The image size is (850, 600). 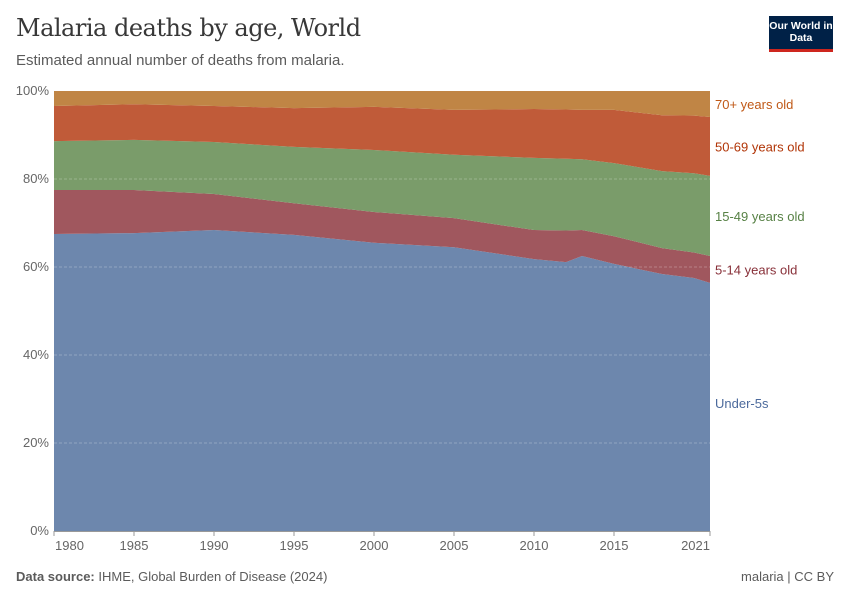 What do you see at coordinates (36, 354) in the screenshot?
I see `y-tick-label: 40%` at bounding box center [36, 354].